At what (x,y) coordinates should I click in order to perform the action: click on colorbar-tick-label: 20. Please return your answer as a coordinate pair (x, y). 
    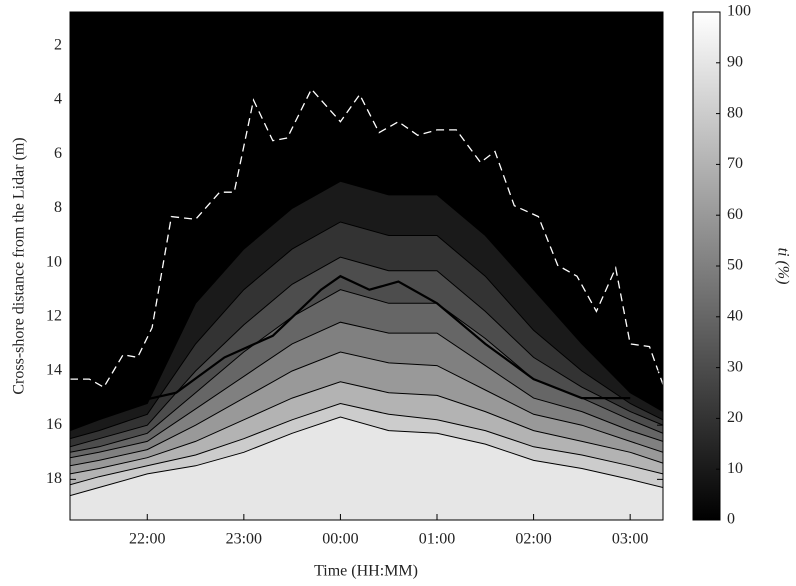
    Looking at the image, I should click on (735, 417).